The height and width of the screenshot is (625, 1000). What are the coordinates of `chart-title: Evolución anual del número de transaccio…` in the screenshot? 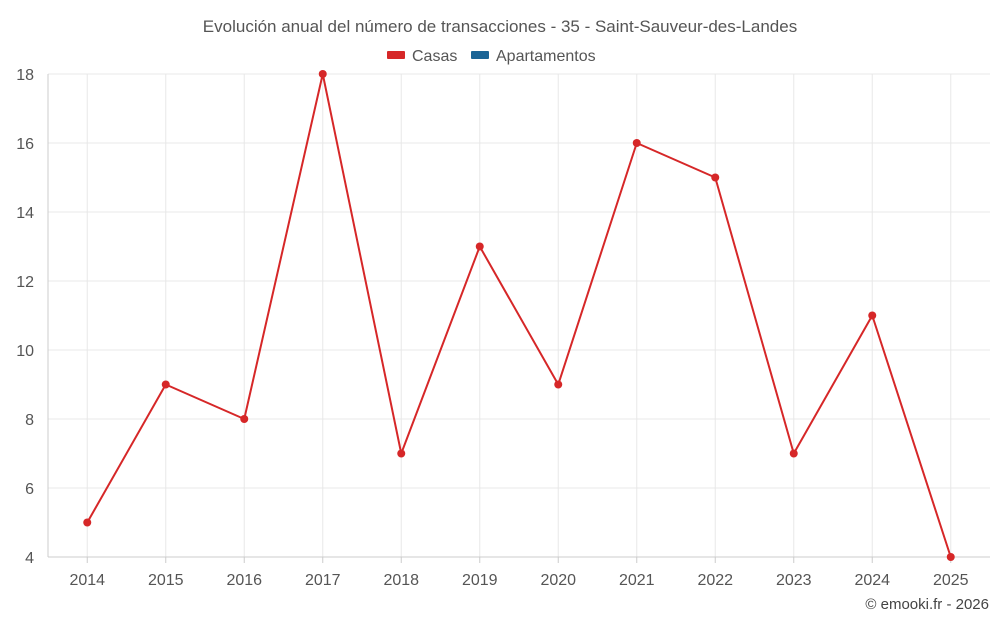 It's located at (500, 26).